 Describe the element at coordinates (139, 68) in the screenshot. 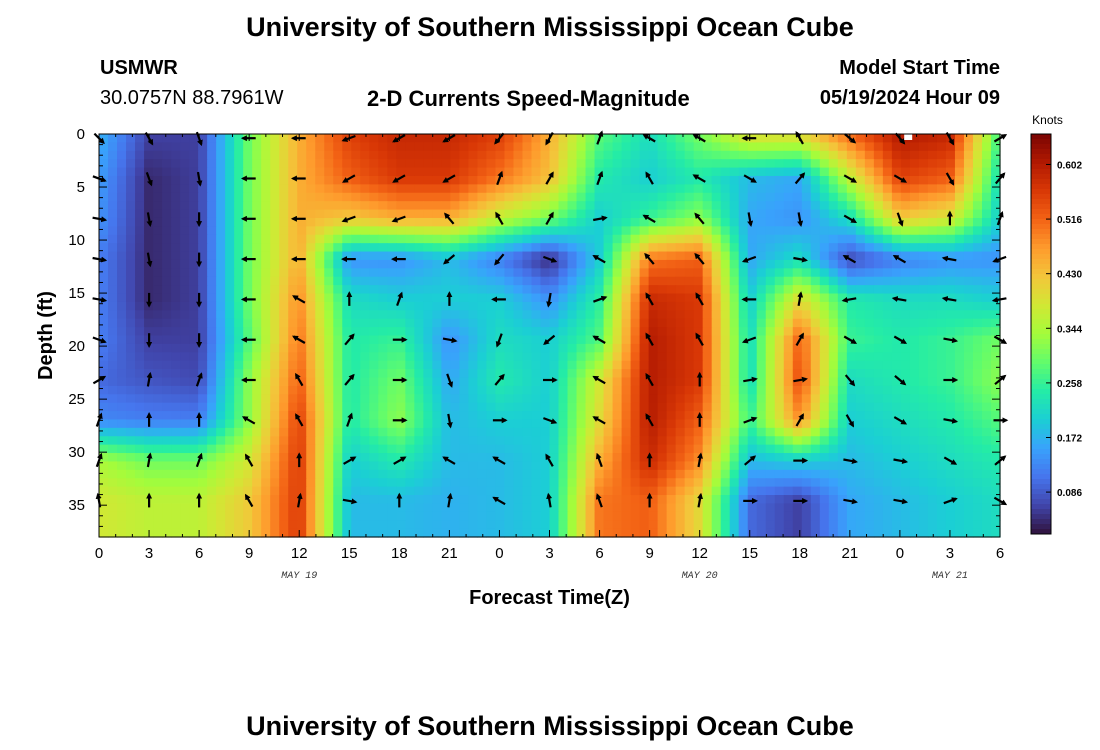

I see `station-name: USMWR` at that location.